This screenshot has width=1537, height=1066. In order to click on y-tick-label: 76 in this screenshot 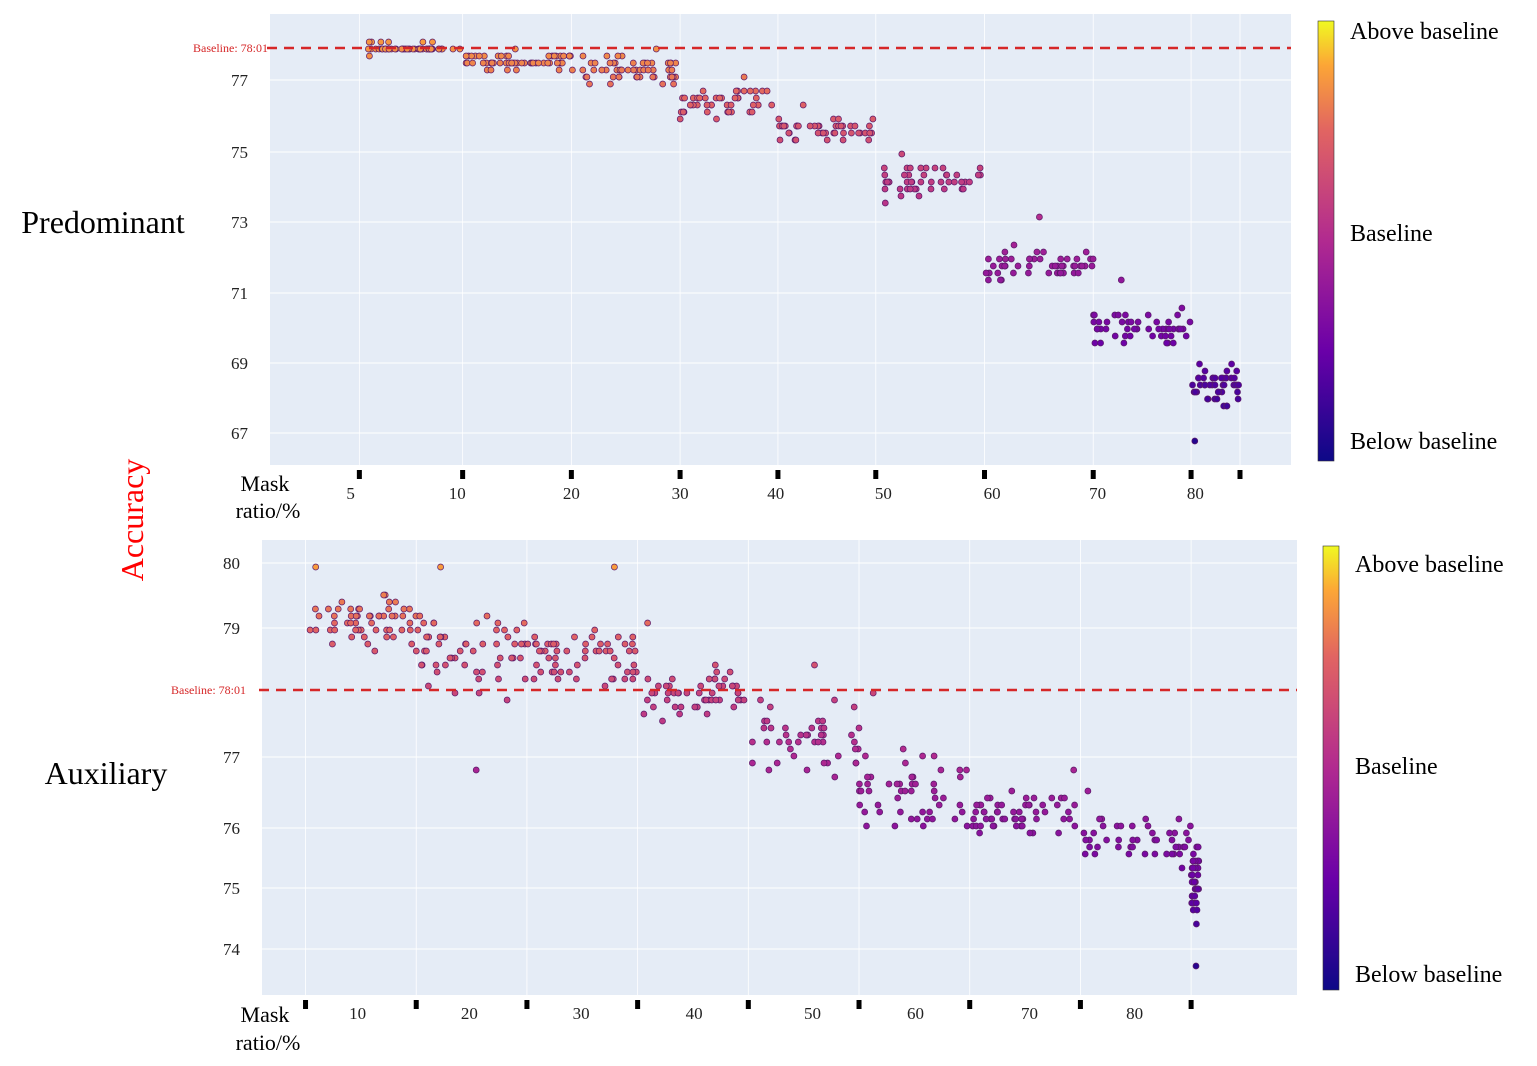, I will do `click(231, 828)`.